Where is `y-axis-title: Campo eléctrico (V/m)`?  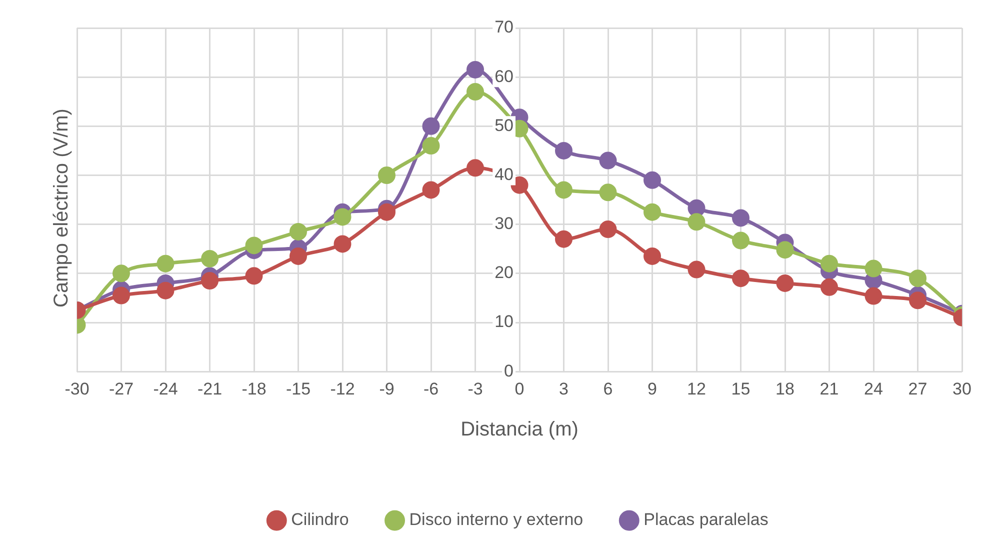
y-axis-title: Campo eléctrico (V/m) is located at coordinates (62, 208).